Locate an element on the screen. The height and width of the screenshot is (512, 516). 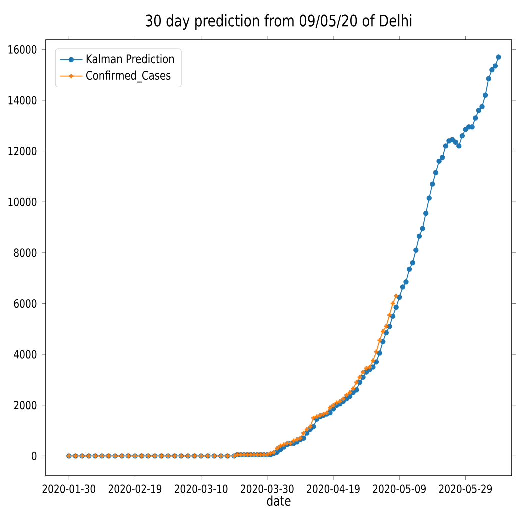
x-tick-label: 2020-05-29 is located at coordinates (465, 489).